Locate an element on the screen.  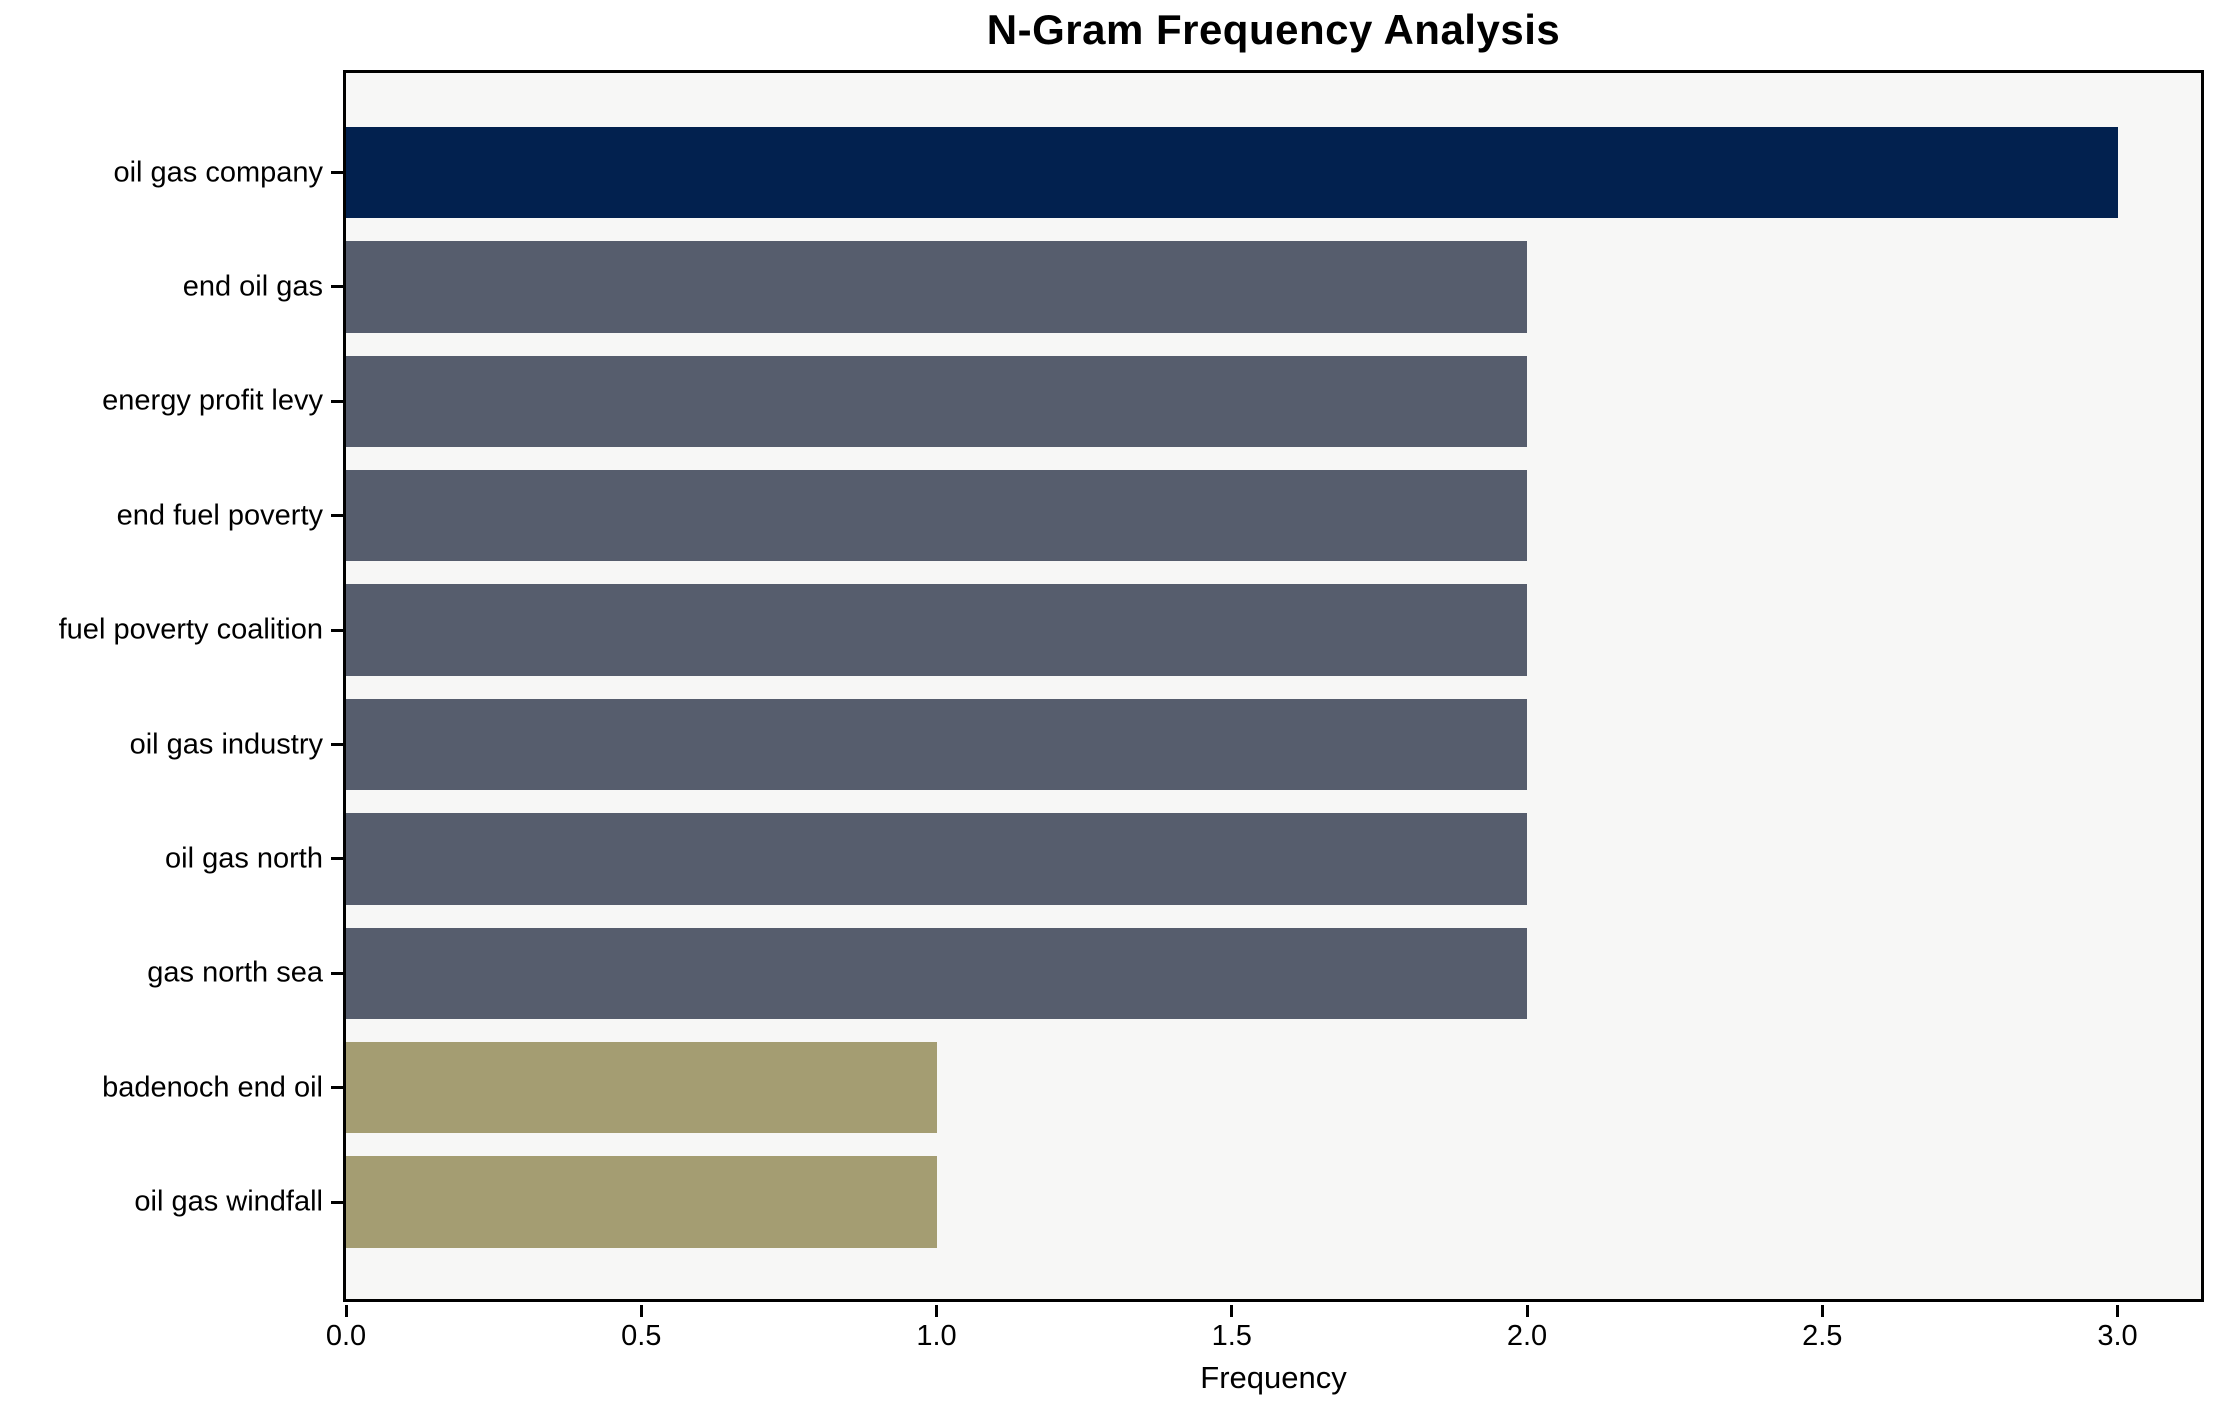
x-axis-label: Frequency is located at coordinates (1273, 1377).